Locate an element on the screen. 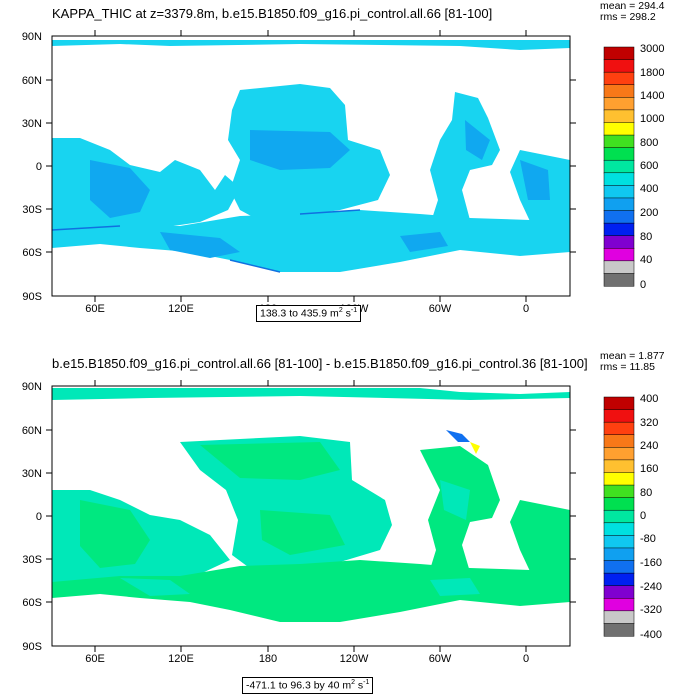 This screenshot has height=700, width=700. colorbar-label: -400 is located at coordinates (651, 635).